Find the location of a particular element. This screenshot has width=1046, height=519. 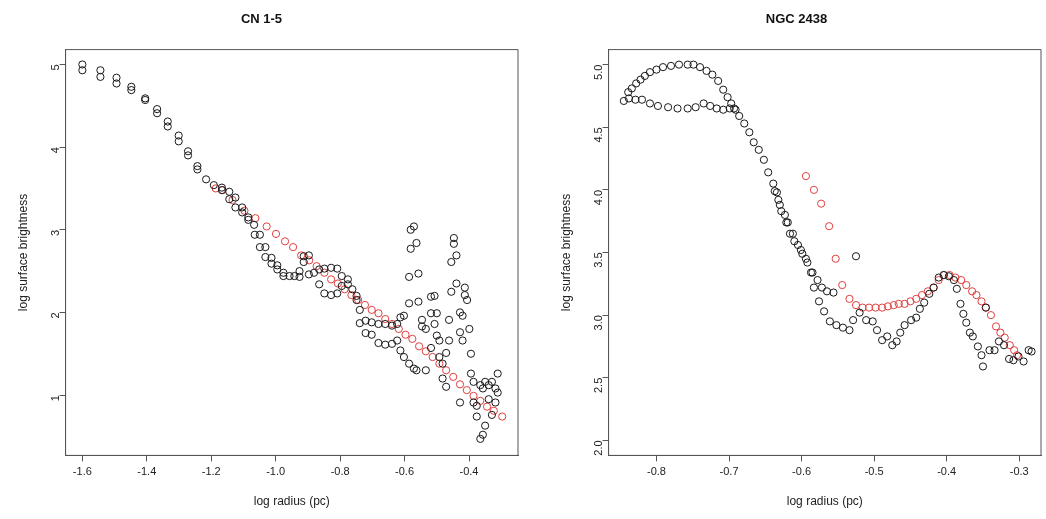

x-tick-label: -1.0 is located at coordinates (276, 471).